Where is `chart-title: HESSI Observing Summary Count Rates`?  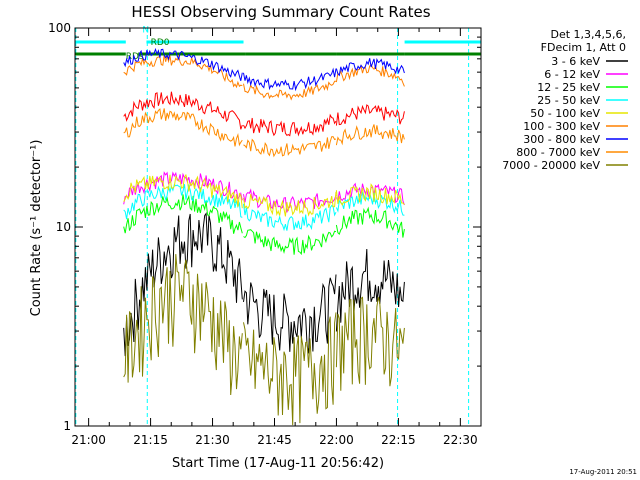 chart-title: HESSI Observing Summary Count Rates is located at coordinates (280, 12).